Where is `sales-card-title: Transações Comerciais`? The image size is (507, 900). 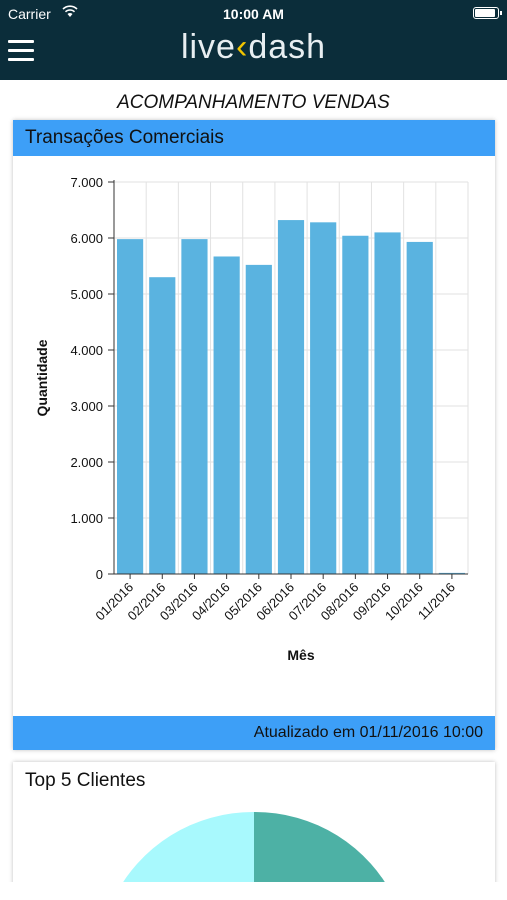 sales-card-title: Transações Comerciais is located at coordinates (124, 137).